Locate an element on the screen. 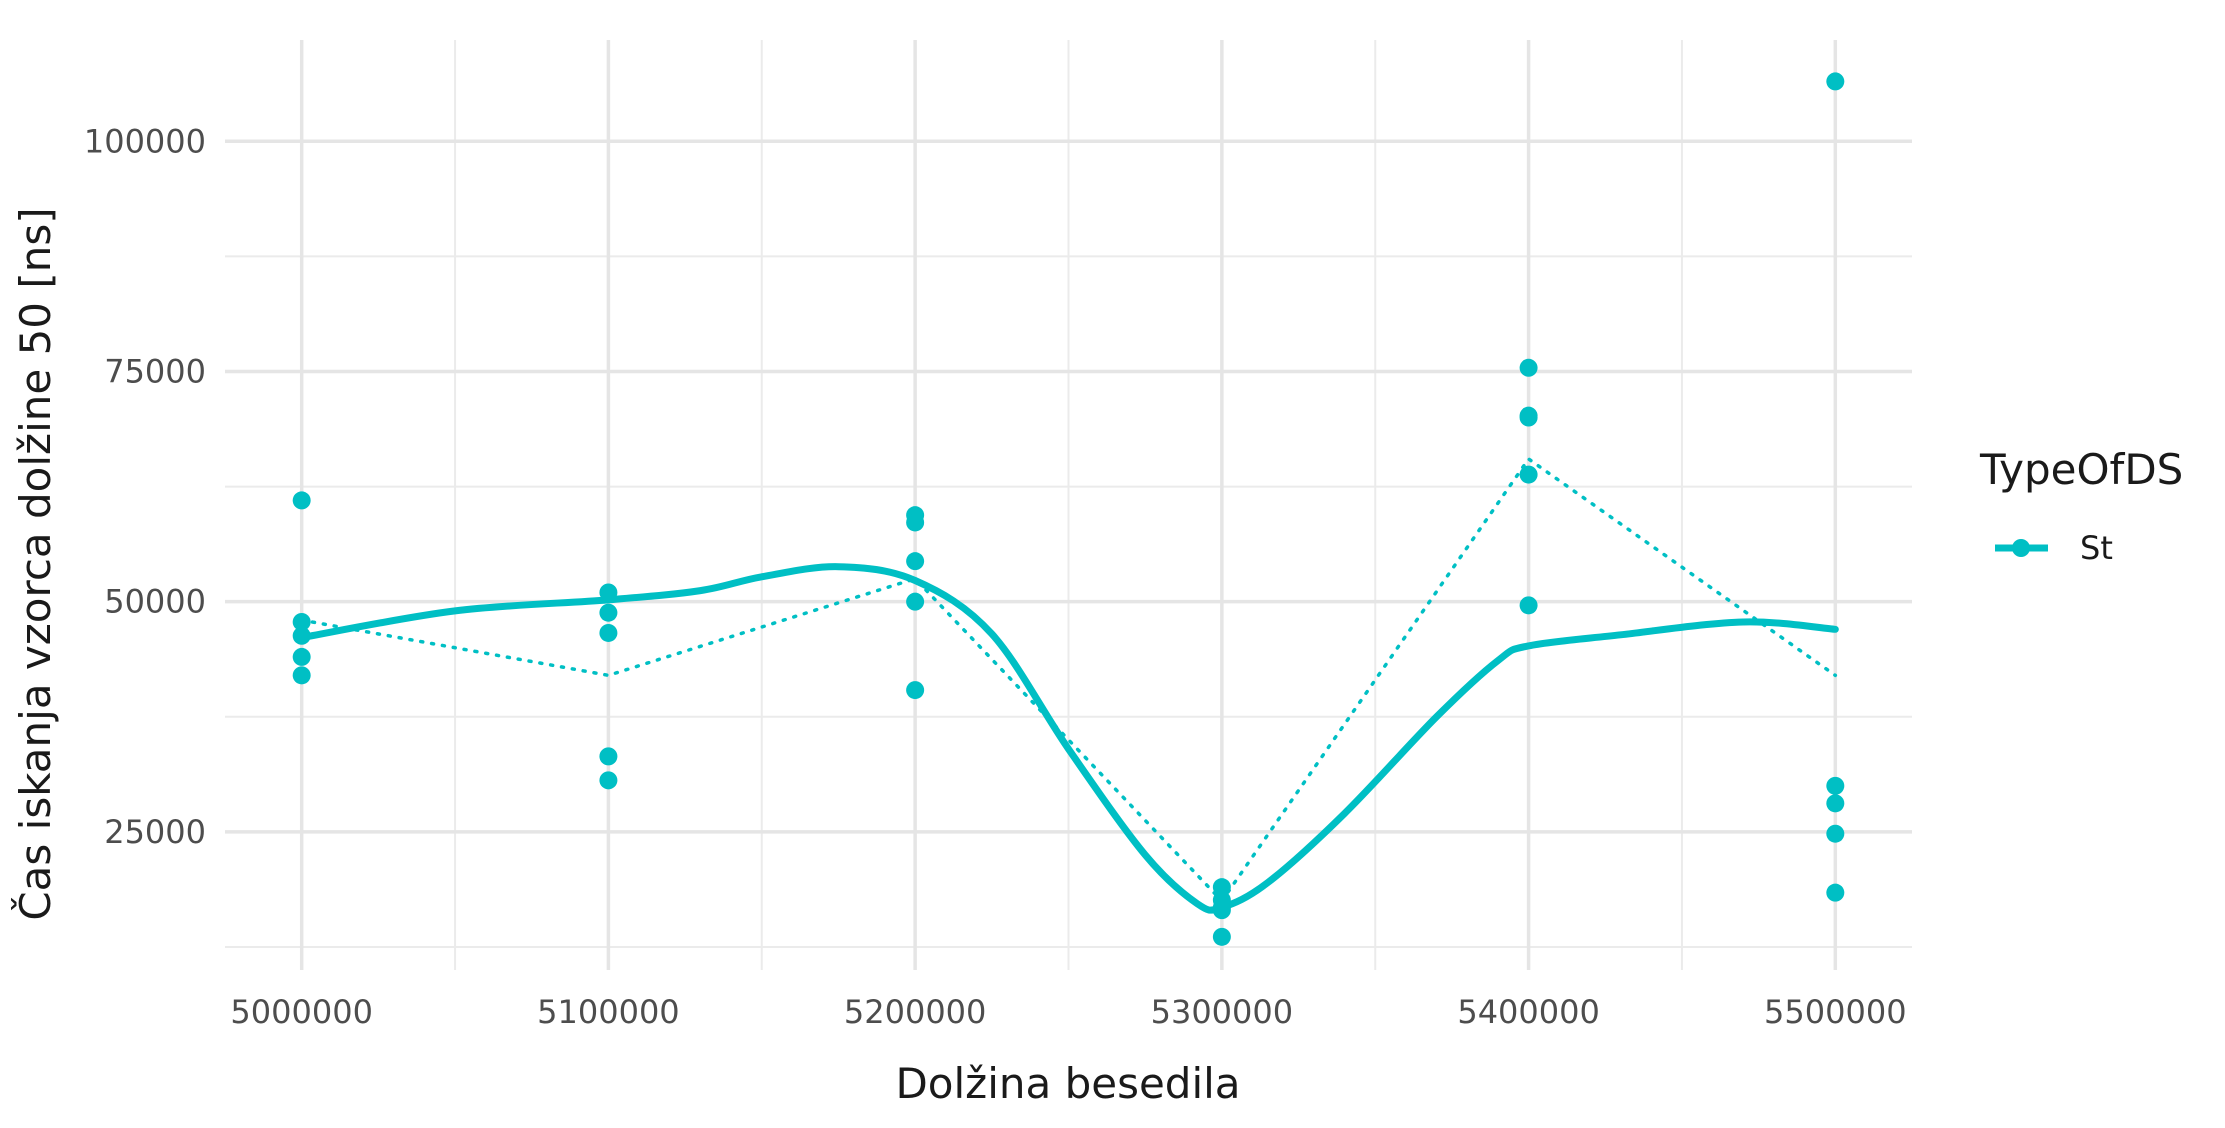  legend-title: TypeOfDS is located at coordinates (2081, 469).